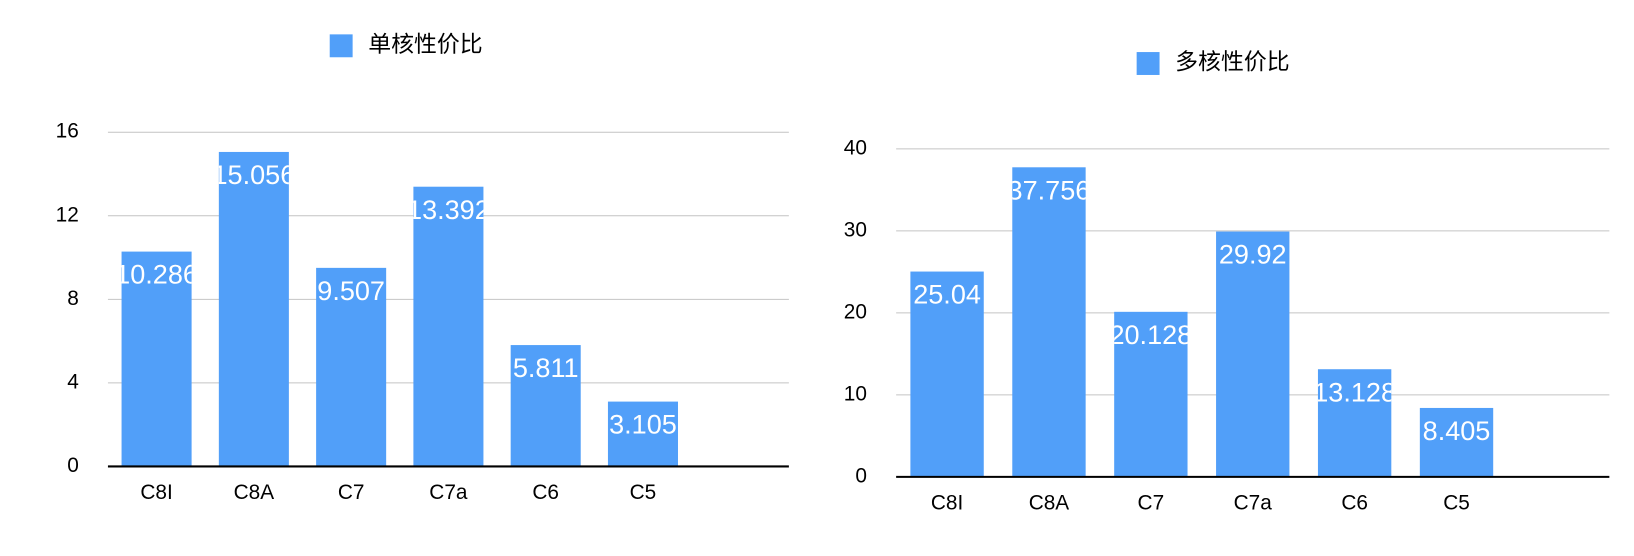 This screenshot has width=1634, height=556. I want to click on data-label: 5.811, so click(546, 367).